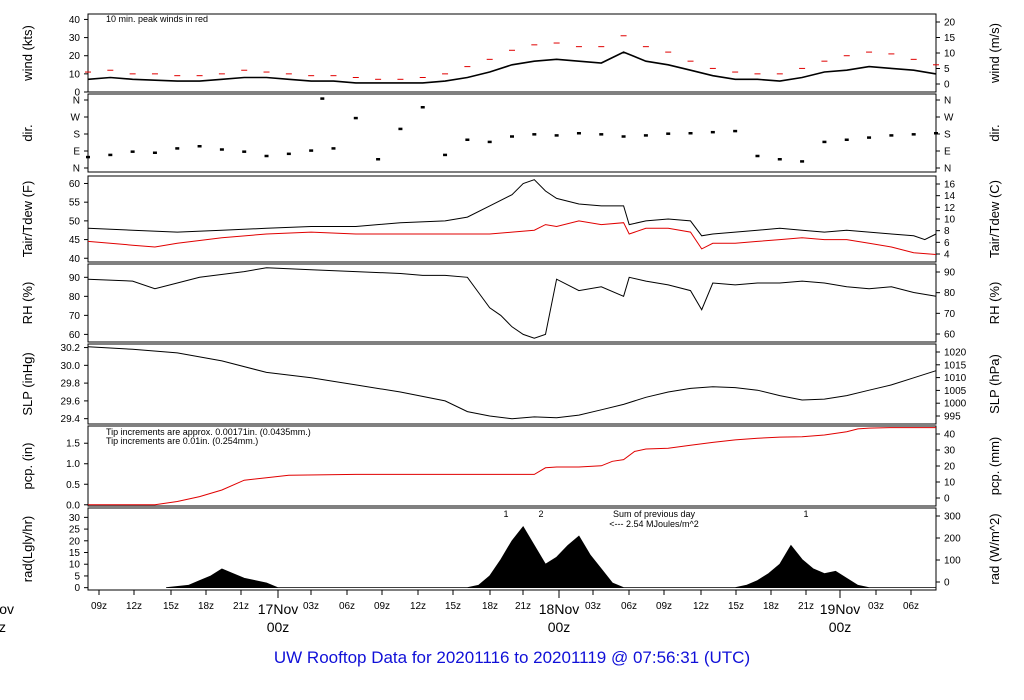 The width and height of the screenshot is (1024, 700). What do you see at coordinates (75, 56) in the screenshot?
I see `left-tick-label: 20` at bounding box center [75, 56].